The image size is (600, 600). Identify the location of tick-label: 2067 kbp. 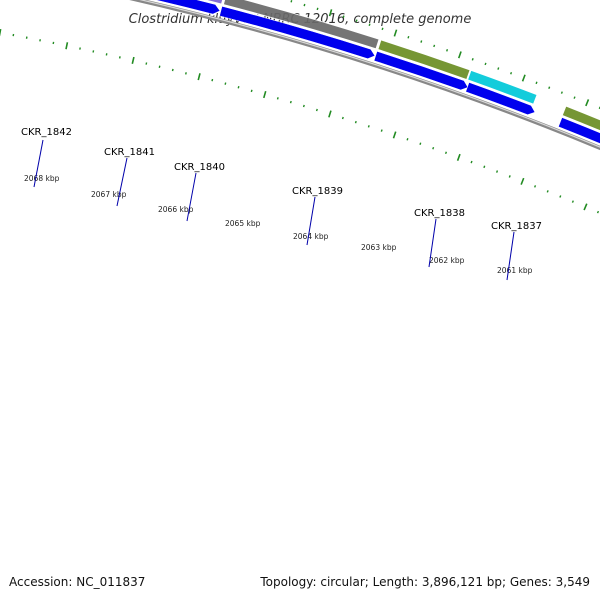
(109, 194).